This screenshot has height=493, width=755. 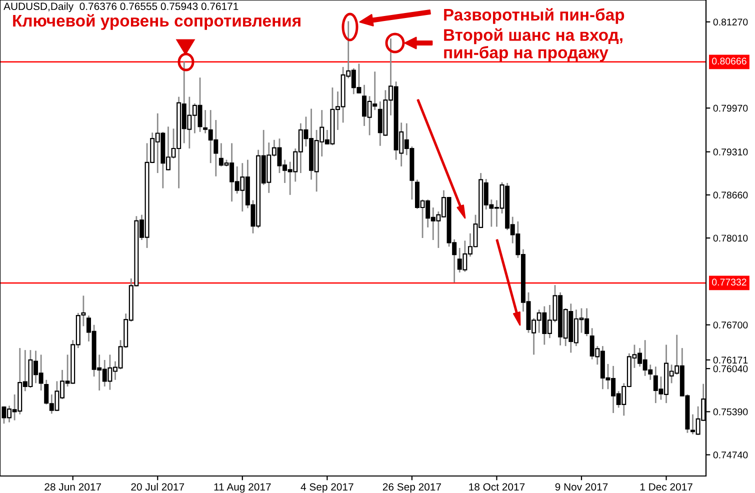 I want to click on y-tick-label: 0.79970, so click(x=730, y=108).